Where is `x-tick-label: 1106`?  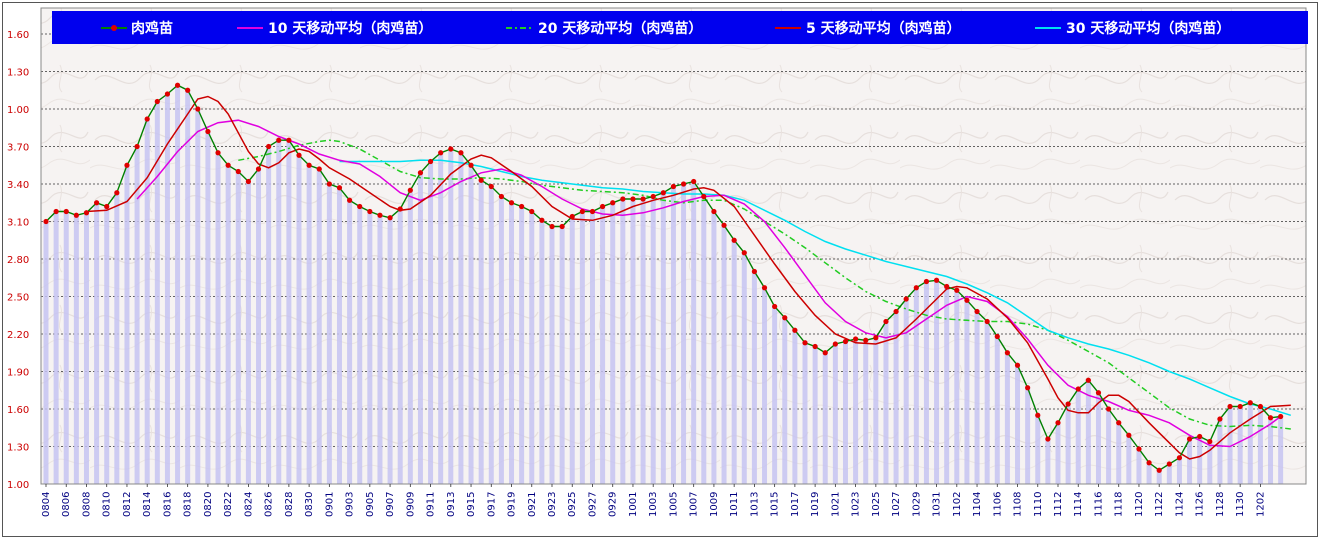
x-tick-label: 1106 is located at coordinates (997, 504).